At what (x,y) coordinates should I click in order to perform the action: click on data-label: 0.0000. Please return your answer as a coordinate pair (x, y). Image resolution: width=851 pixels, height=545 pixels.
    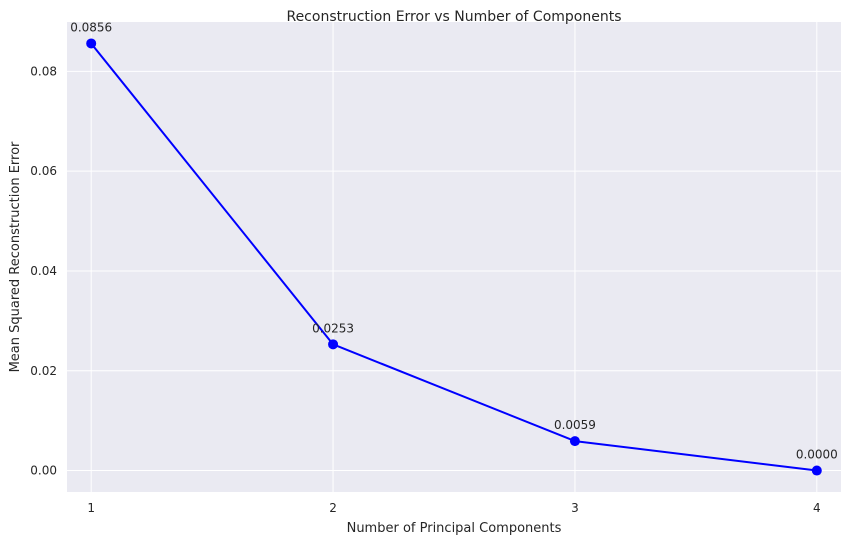
    Looking at the image, I should click on (817, 455).